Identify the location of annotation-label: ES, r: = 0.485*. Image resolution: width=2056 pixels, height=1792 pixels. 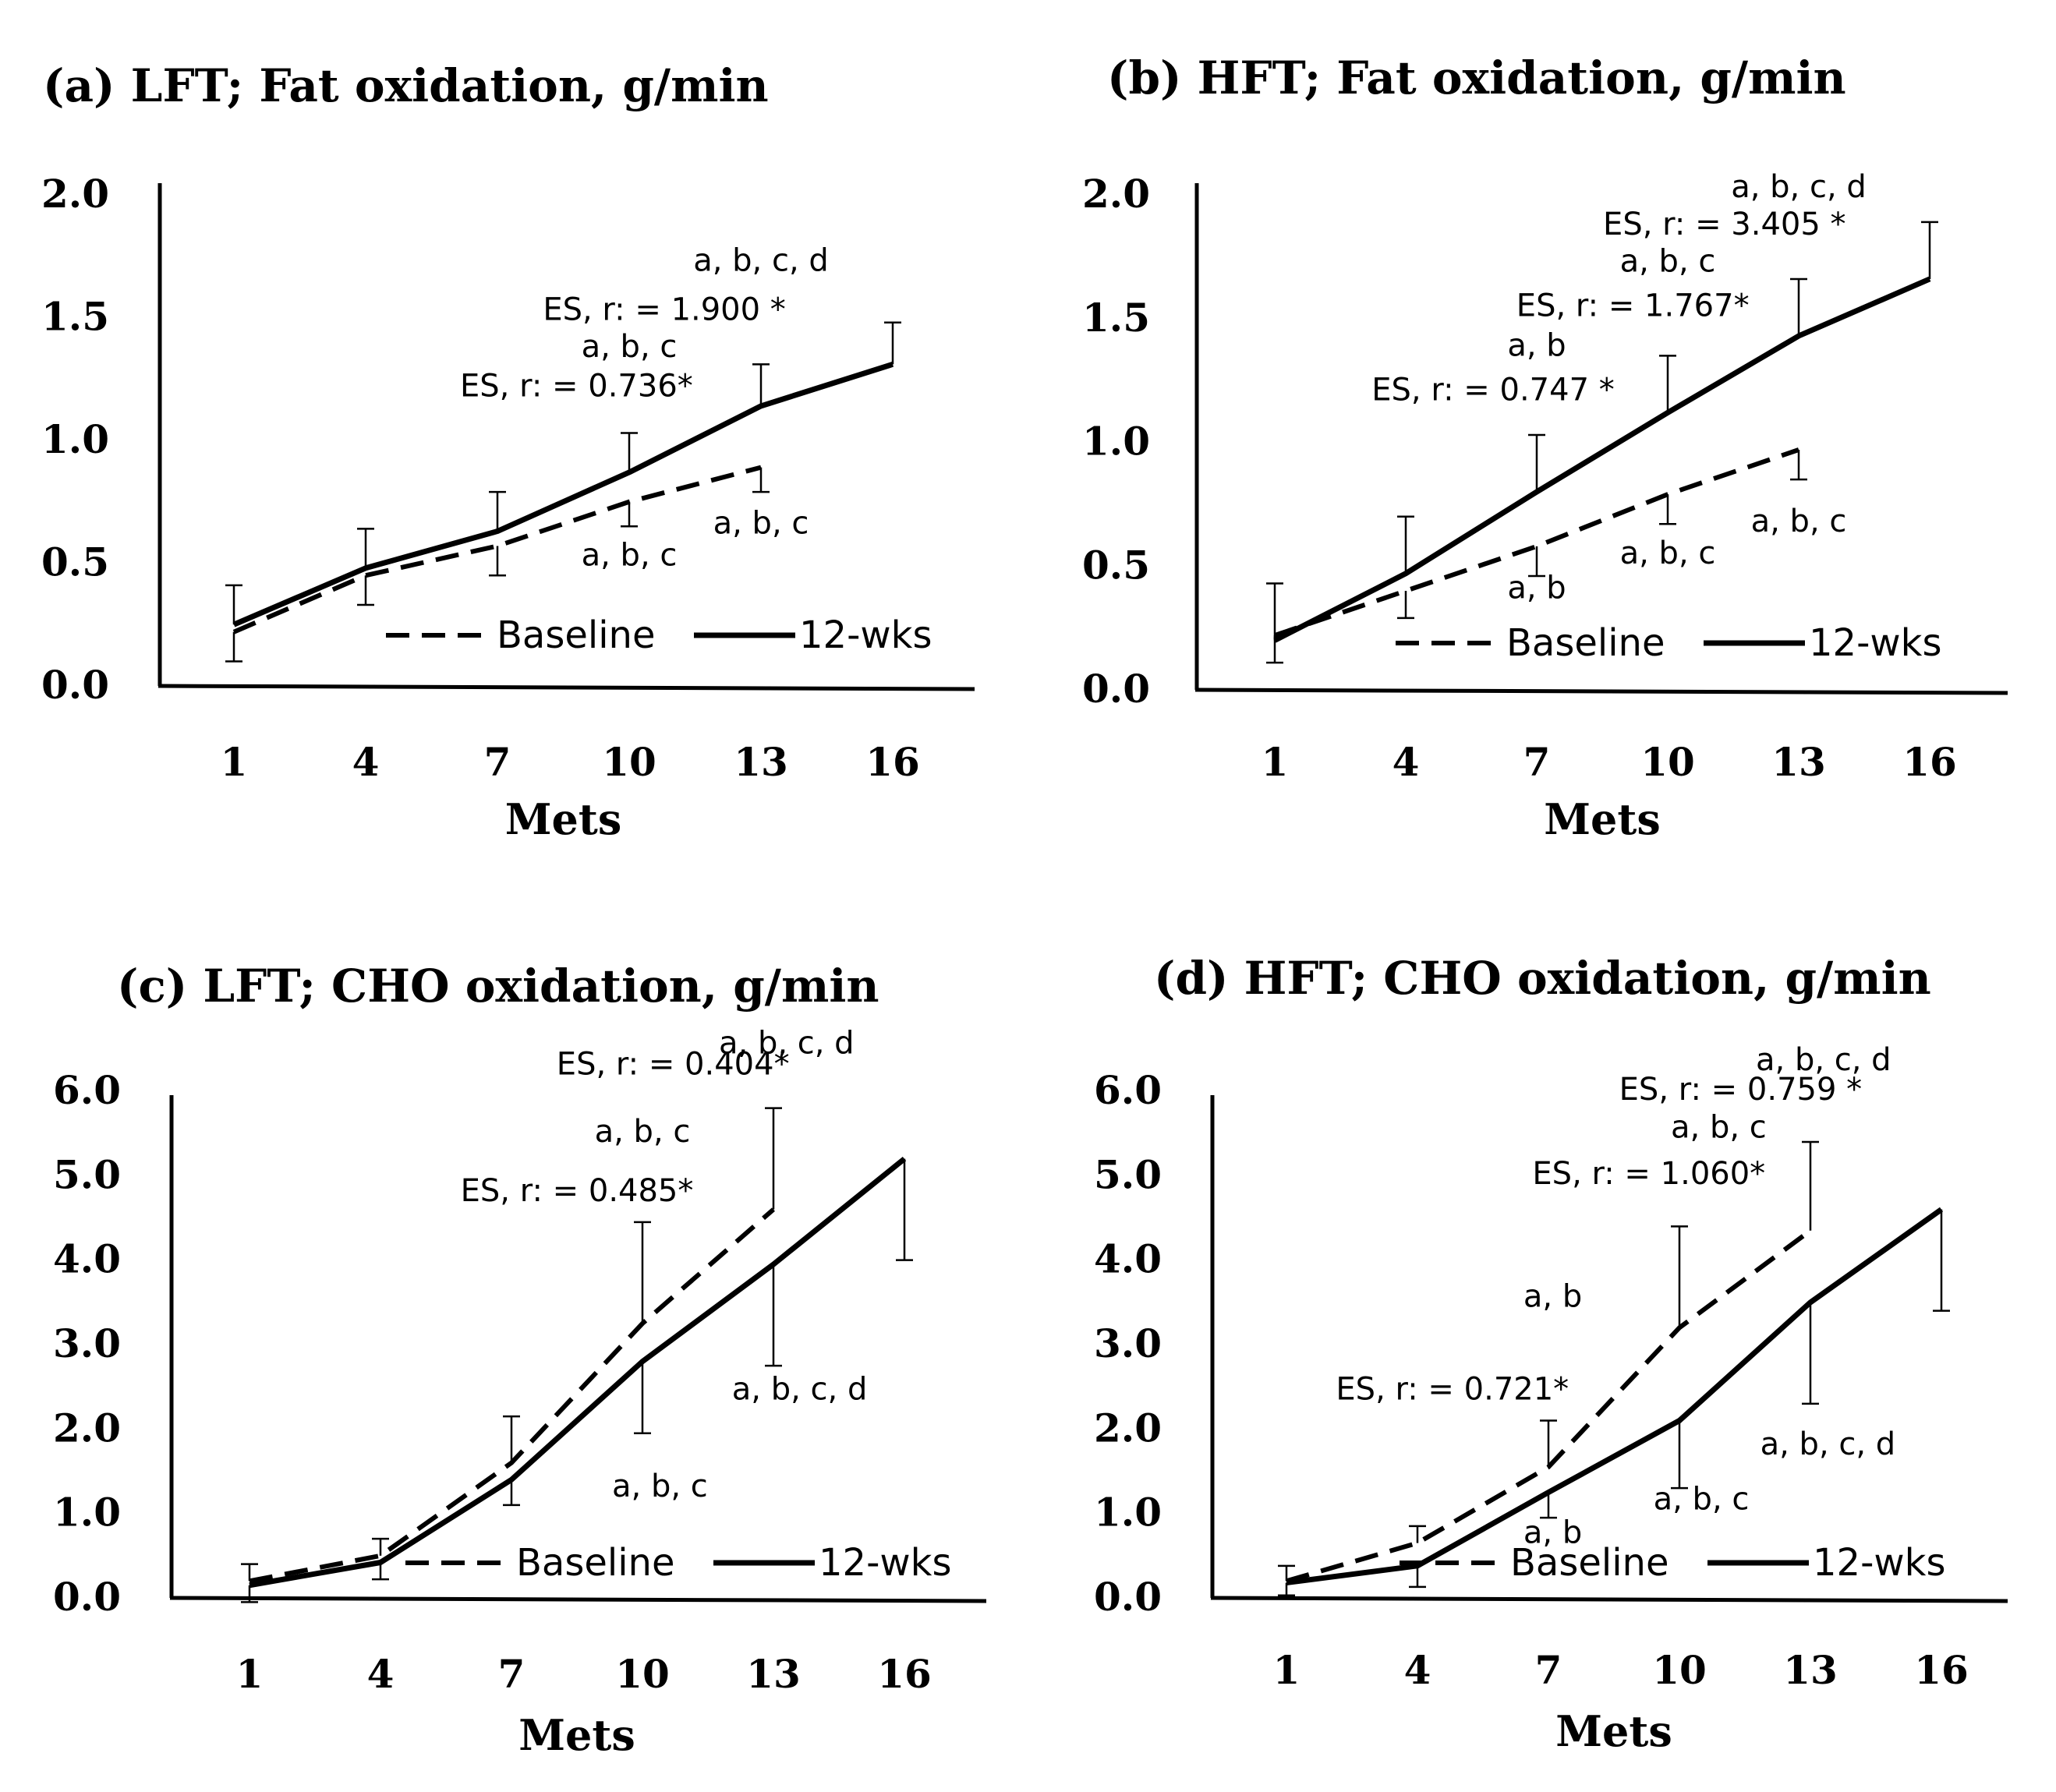
(577, 1191).